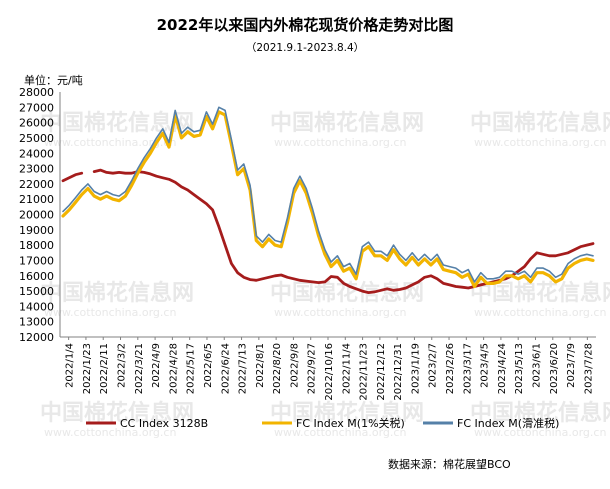 Image resolution: width=610 pixels, height=489 pixels. I want to click on x-tick-label: 2022/7/13, so click(243, 368).